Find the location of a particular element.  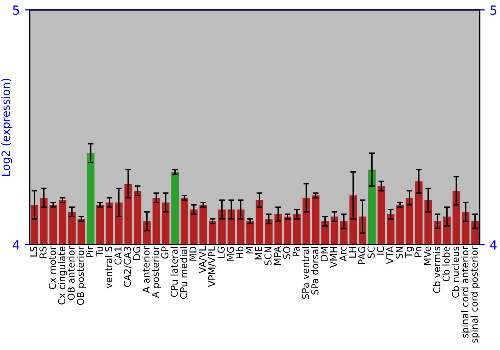

x-tick-label: VPM/VPL is located at coordinates (212, 267).